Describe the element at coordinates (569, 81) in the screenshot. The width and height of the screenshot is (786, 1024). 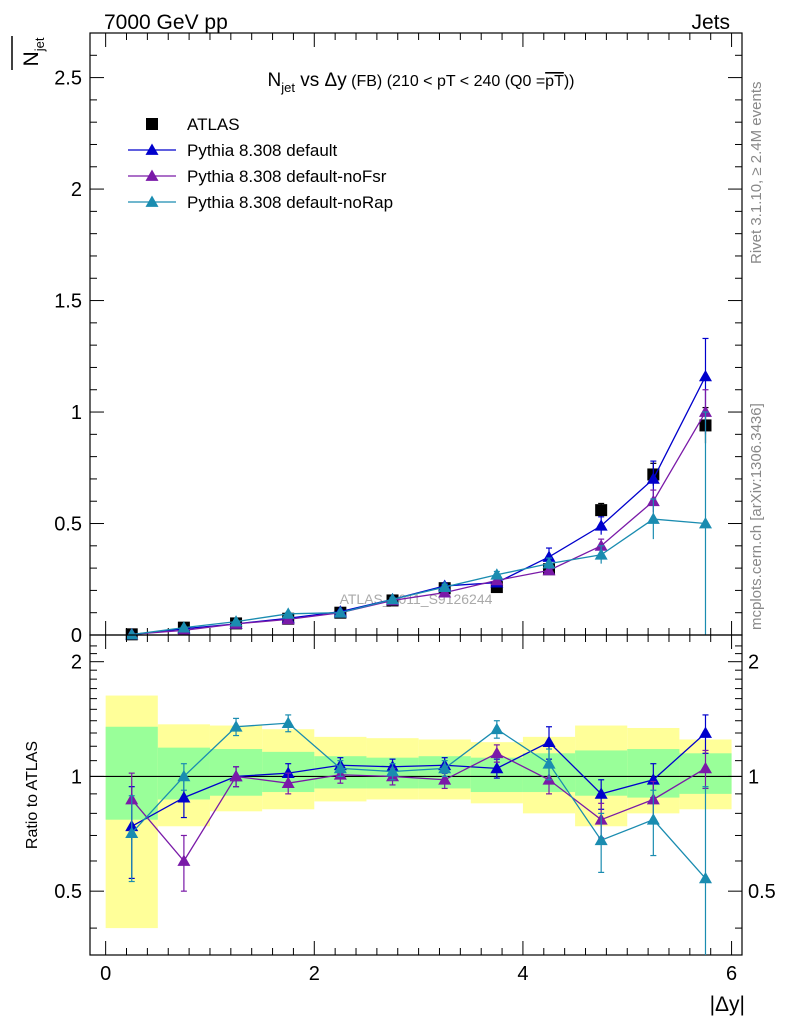
I see `title-close: ))` at that location.